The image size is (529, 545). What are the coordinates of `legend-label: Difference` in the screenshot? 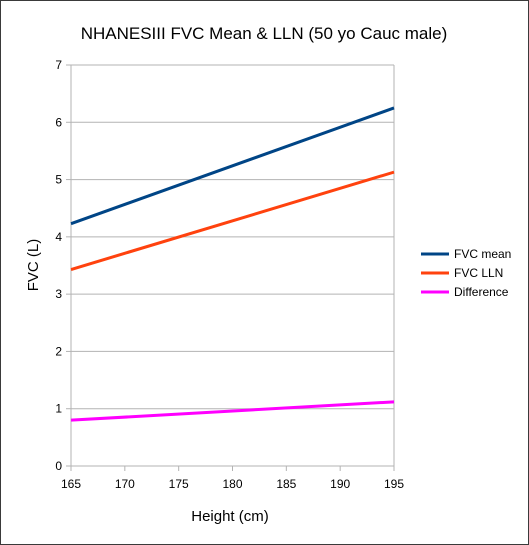 It's located at (481, 292).